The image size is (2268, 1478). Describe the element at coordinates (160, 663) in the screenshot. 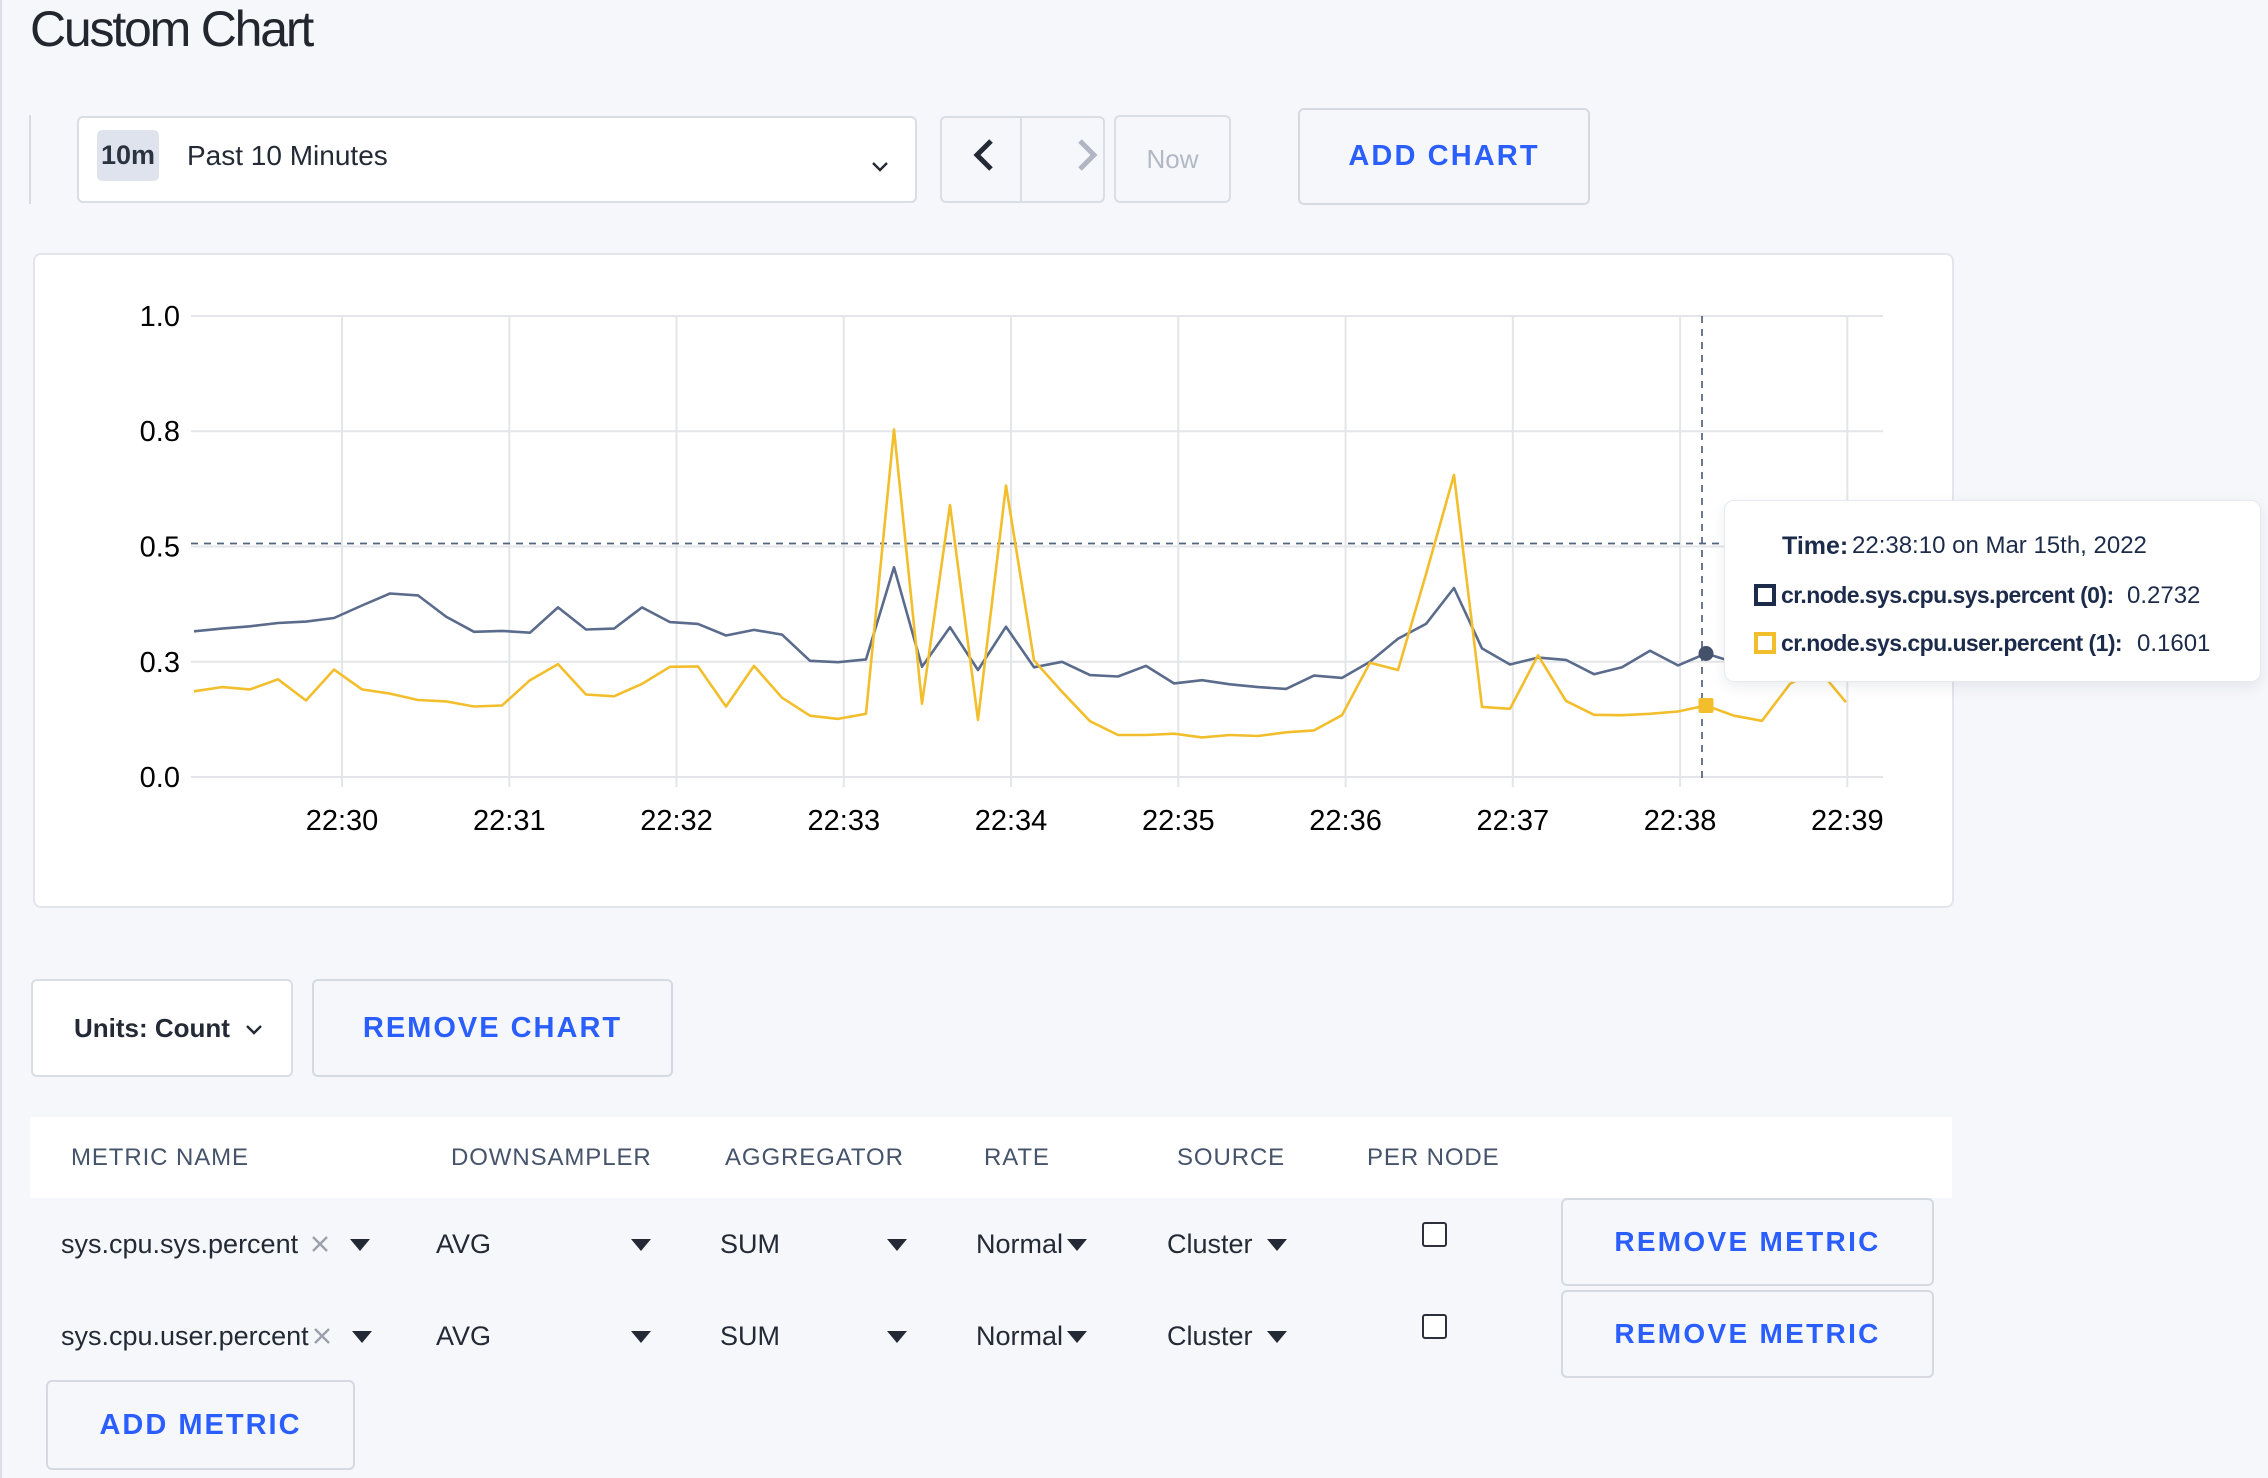

I see `svg-text: 0.3` at that location.